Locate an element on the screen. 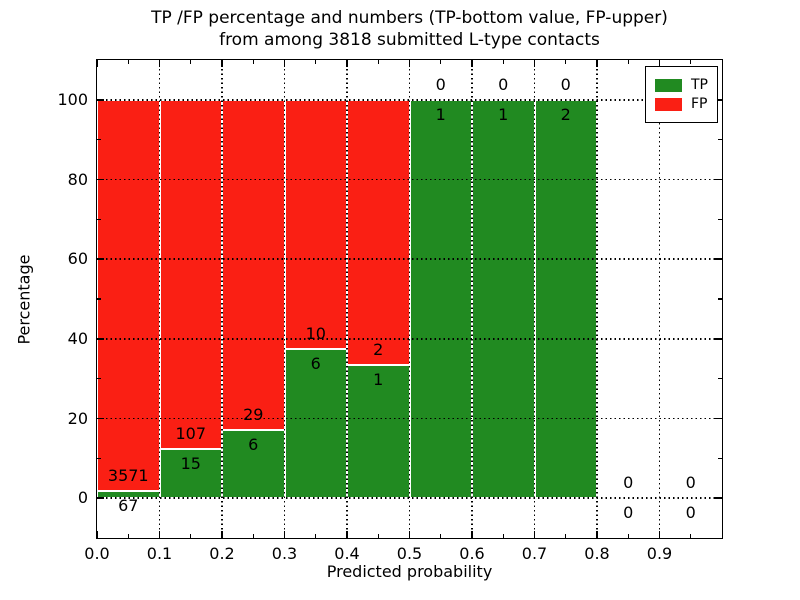  fp-count-label-1: 107 is located at coordinates (191, 434).